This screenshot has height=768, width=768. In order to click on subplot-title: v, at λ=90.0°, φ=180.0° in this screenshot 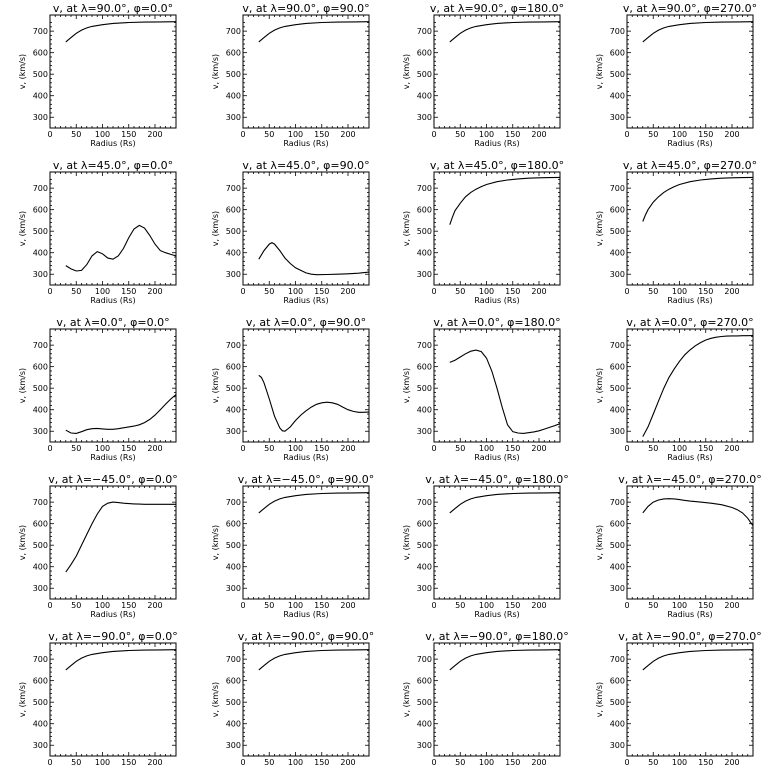, I will do `click(497, 8)`.